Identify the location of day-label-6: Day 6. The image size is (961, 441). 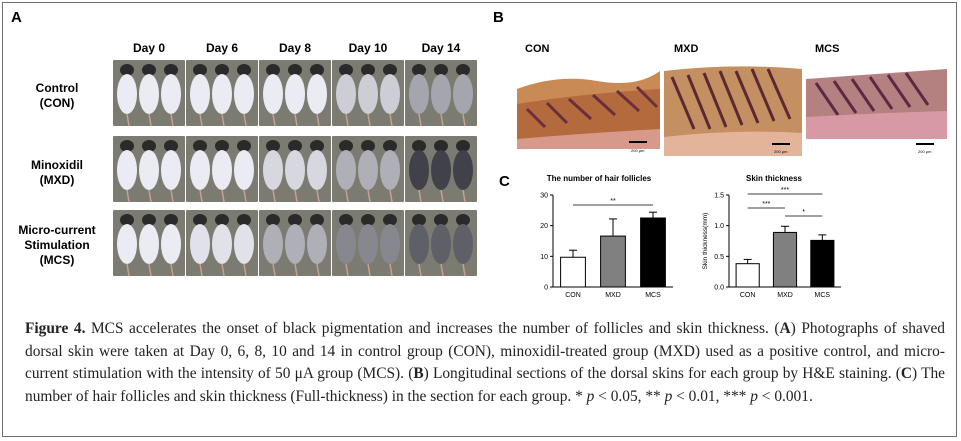
(222, 48).